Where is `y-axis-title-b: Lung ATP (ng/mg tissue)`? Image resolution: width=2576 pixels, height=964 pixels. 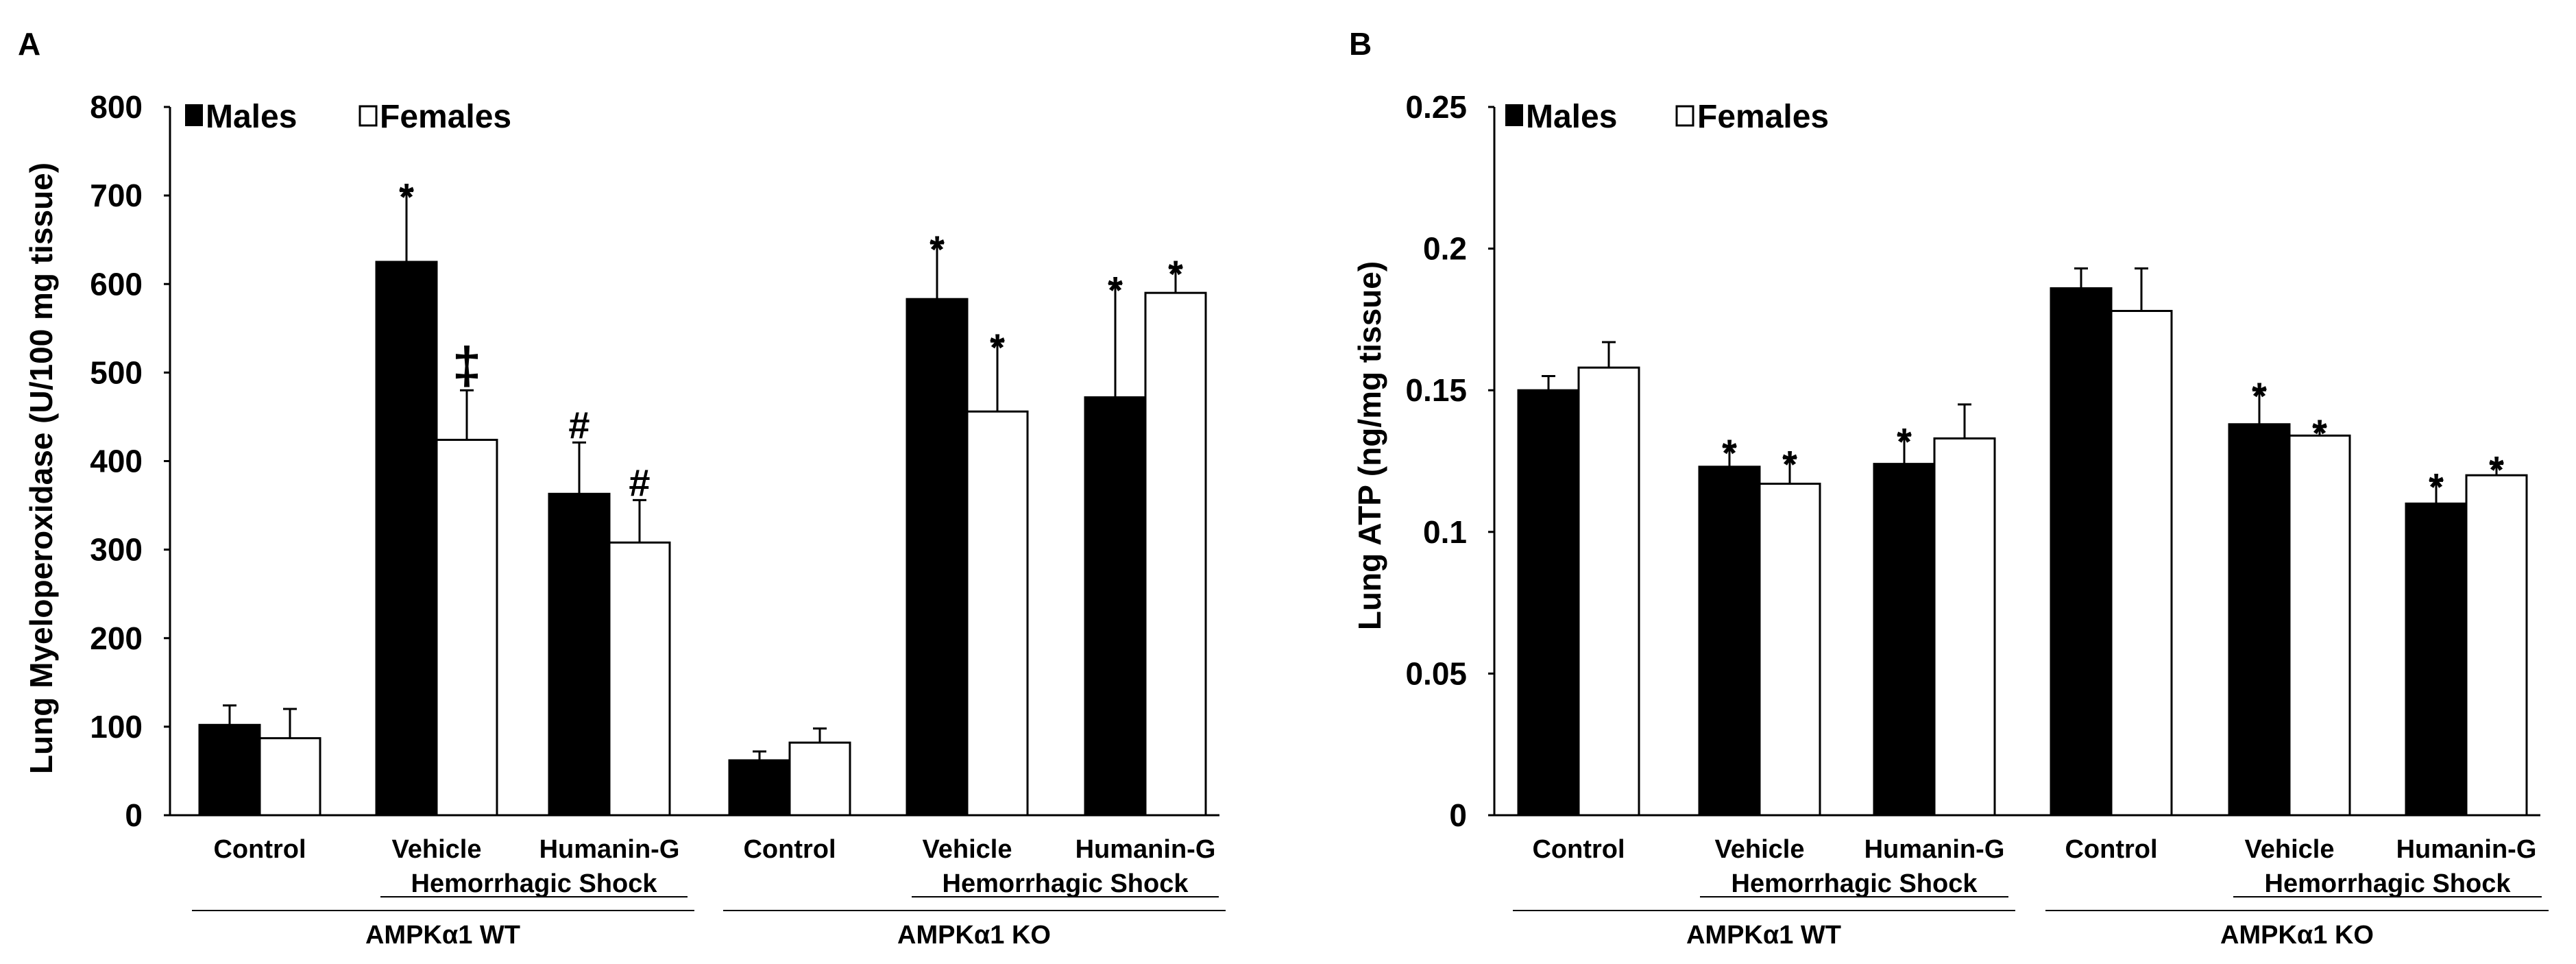 y-axis-title-b: Lung ATP (ng/mg tissue) is located at coordinates (1369, 445).